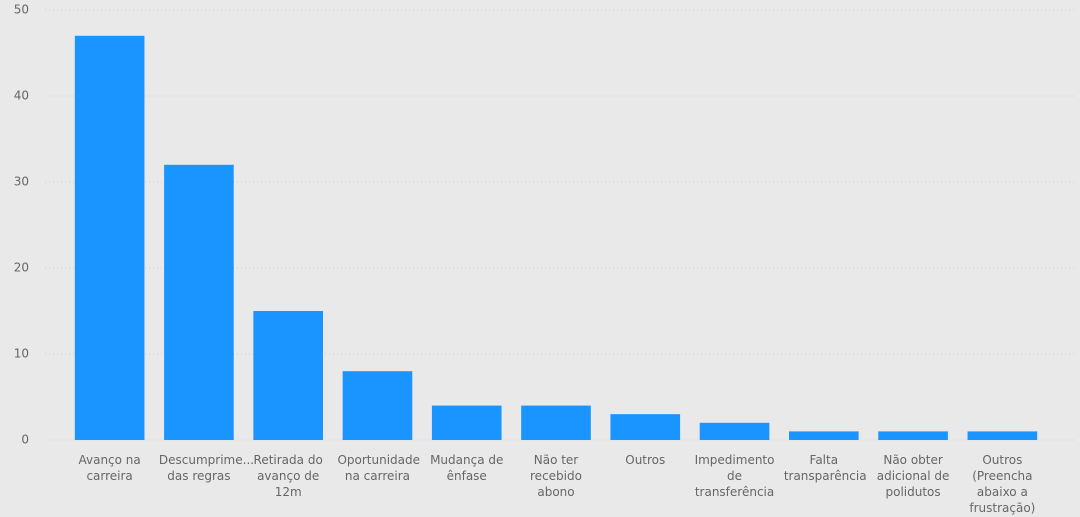 This screenshot has width=1080, height=517. I want to click on x-tick-label: Descumprime... das regras, so click(206, 468).